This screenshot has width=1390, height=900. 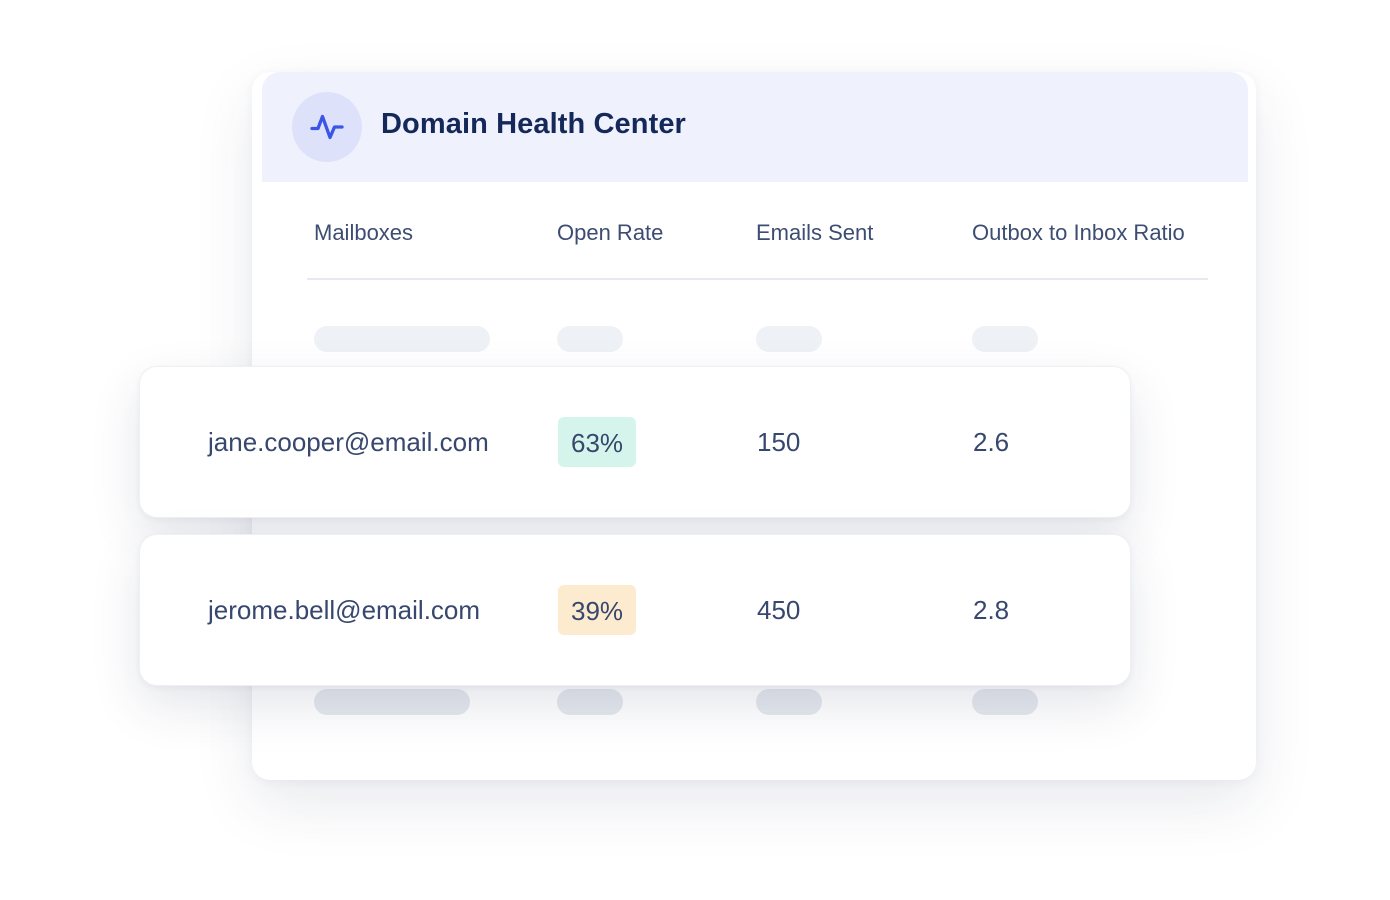 What do you see at coordinates (779, 441) in the screenshot?
I see `emails-sent-value: 150` at bounding box center [779, 441].